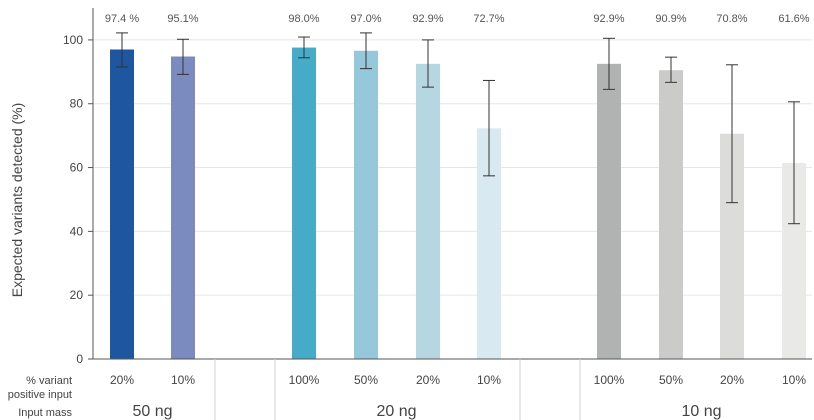 Image resolution: width=814 pixels, height=420 pixels. I want to click on row-label-mass: Input mass, so click(45, 413).